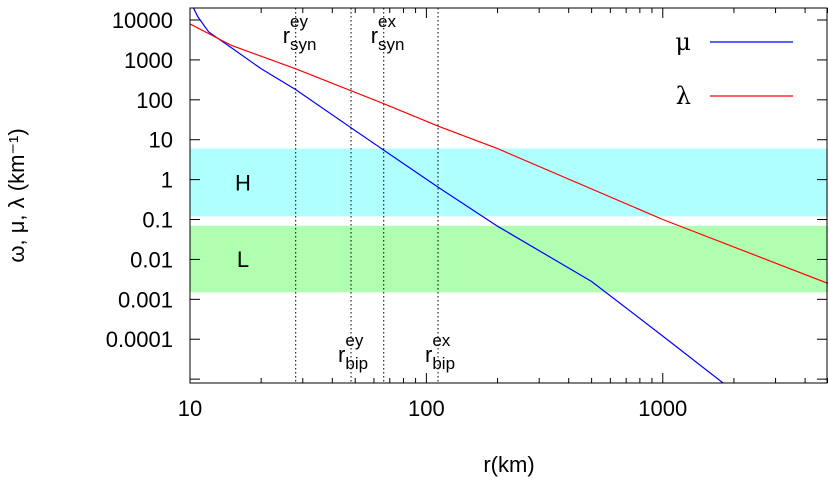  I want to click on y-tick-label: 0.1, so click(157, 220).